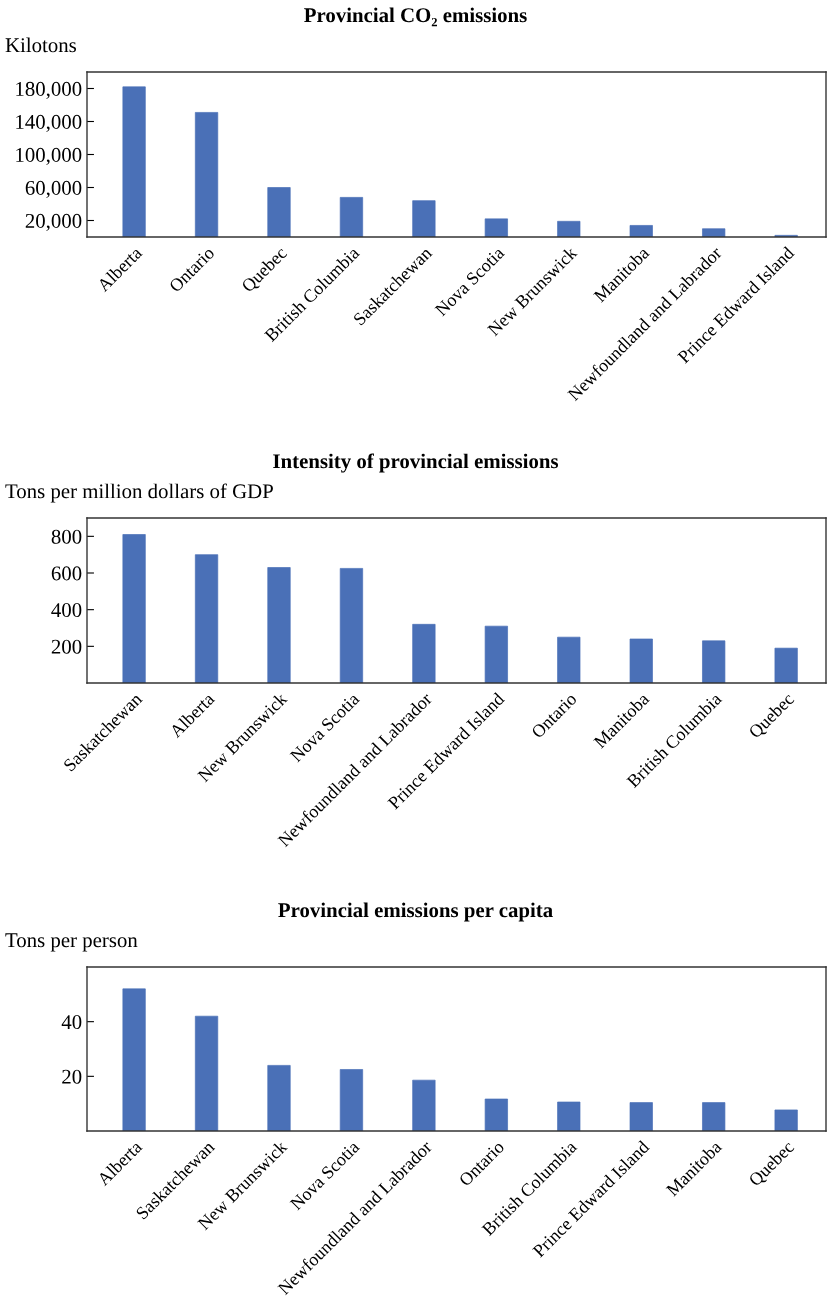 This screenshot has width=831, height=1302. I want to click on y-tick-label: 180,000, so click(49, 90).